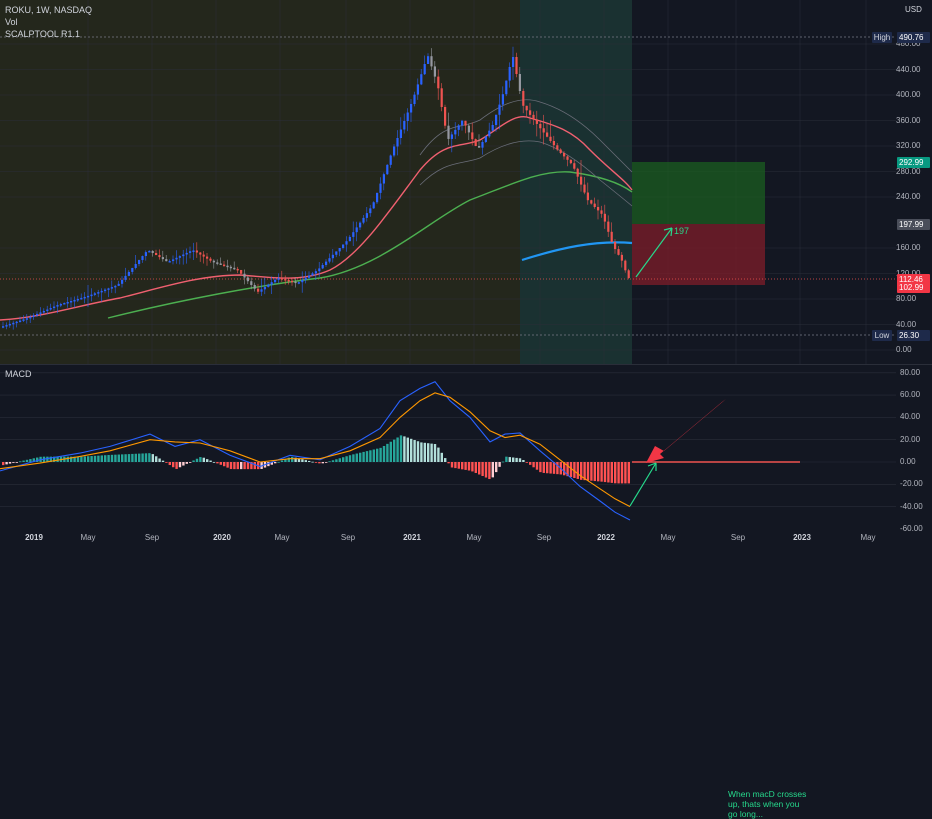 Image resolution: width=932 pixels, height=819 pixels. Describe the element at coordinates (43, 34) in the screenshot. I see `indicator-label: SCALPTOOL R1.1` at that location.